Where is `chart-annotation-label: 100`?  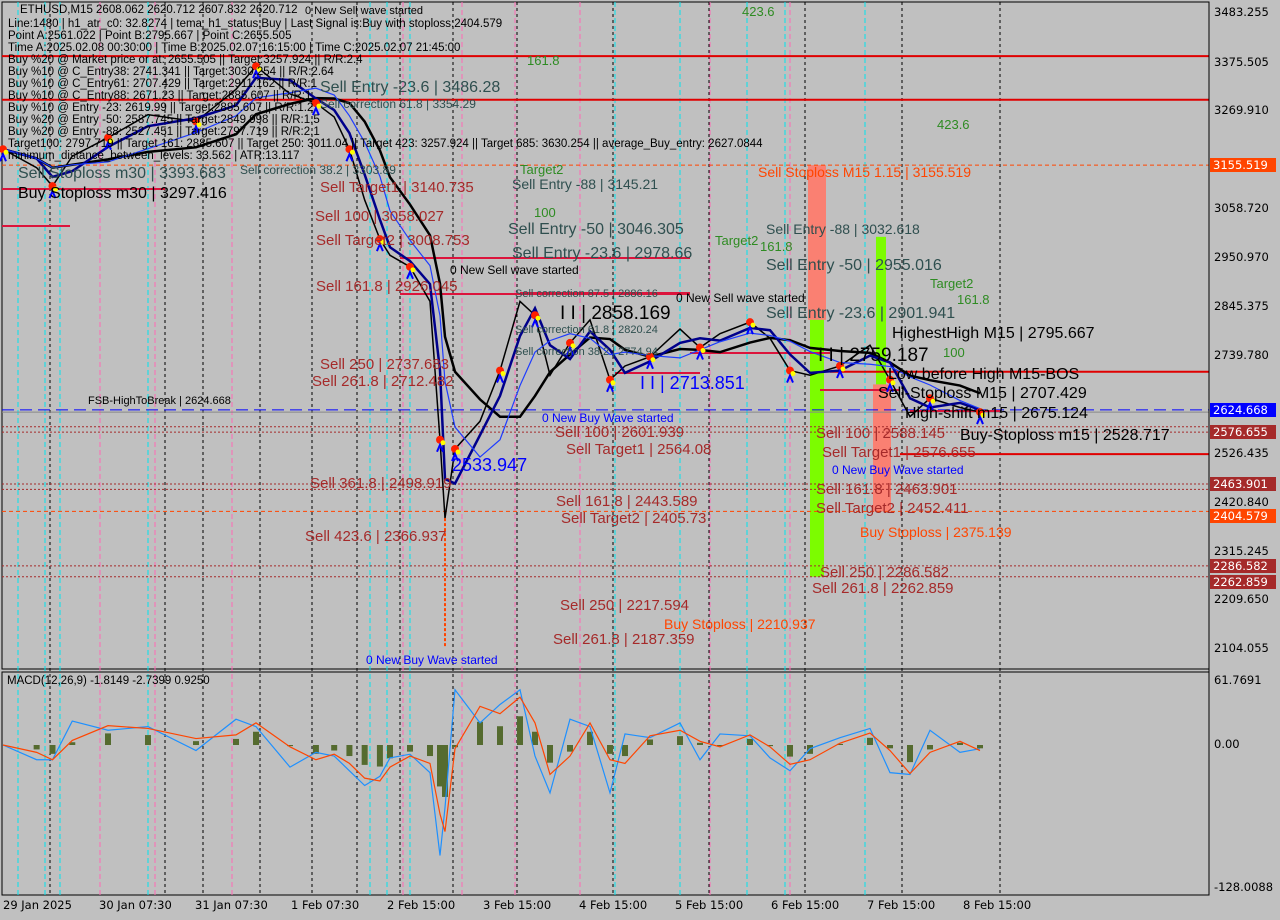
chart-annotation-label: 100 is located at coordinates (545, 212).